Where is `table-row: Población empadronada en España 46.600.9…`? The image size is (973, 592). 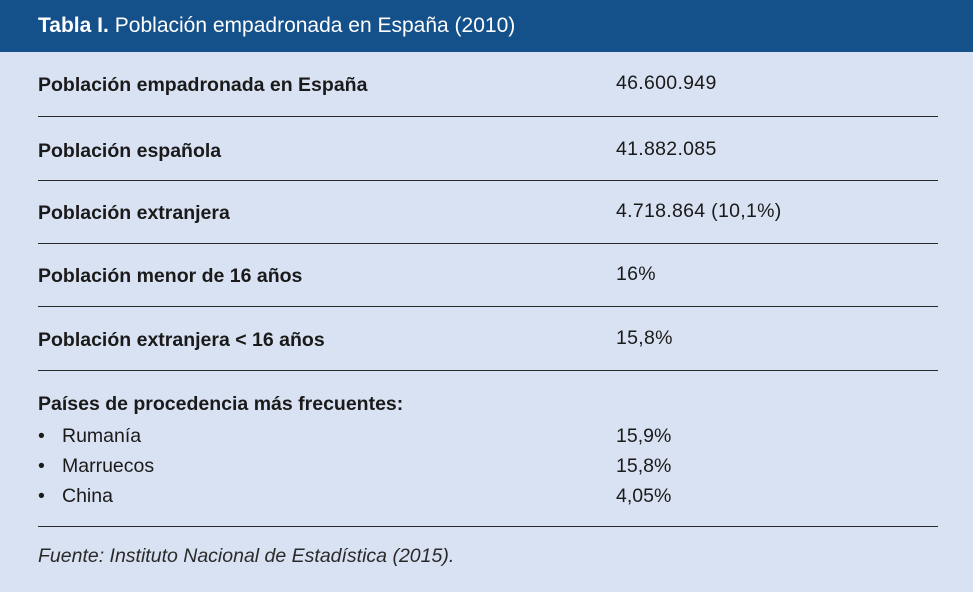
table-row: Población empadronada en España 46.600.9… is located at coordinates (488, 84).